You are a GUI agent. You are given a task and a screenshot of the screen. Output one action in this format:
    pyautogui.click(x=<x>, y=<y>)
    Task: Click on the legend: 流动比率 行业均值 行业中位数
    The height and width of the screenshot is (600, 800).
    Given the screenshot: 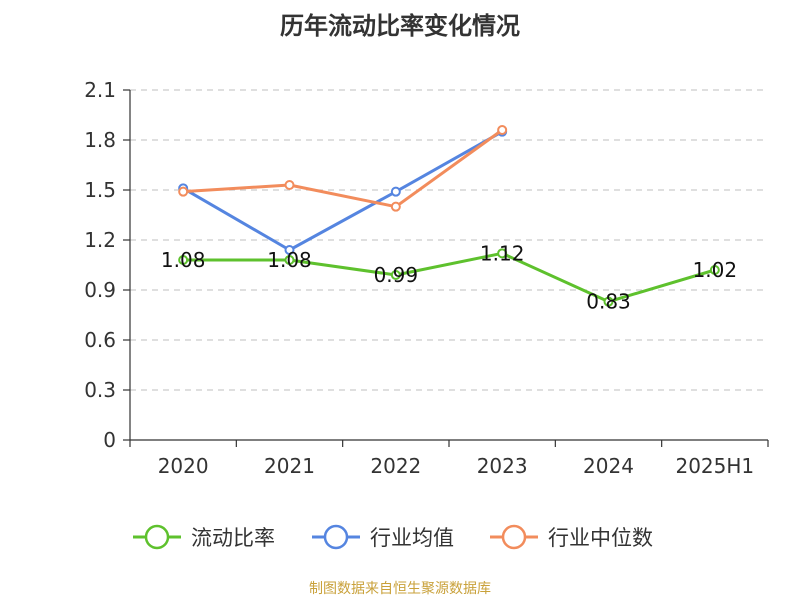 What is the action you would take?
    pyautogui.click(x=393, y=537)
    